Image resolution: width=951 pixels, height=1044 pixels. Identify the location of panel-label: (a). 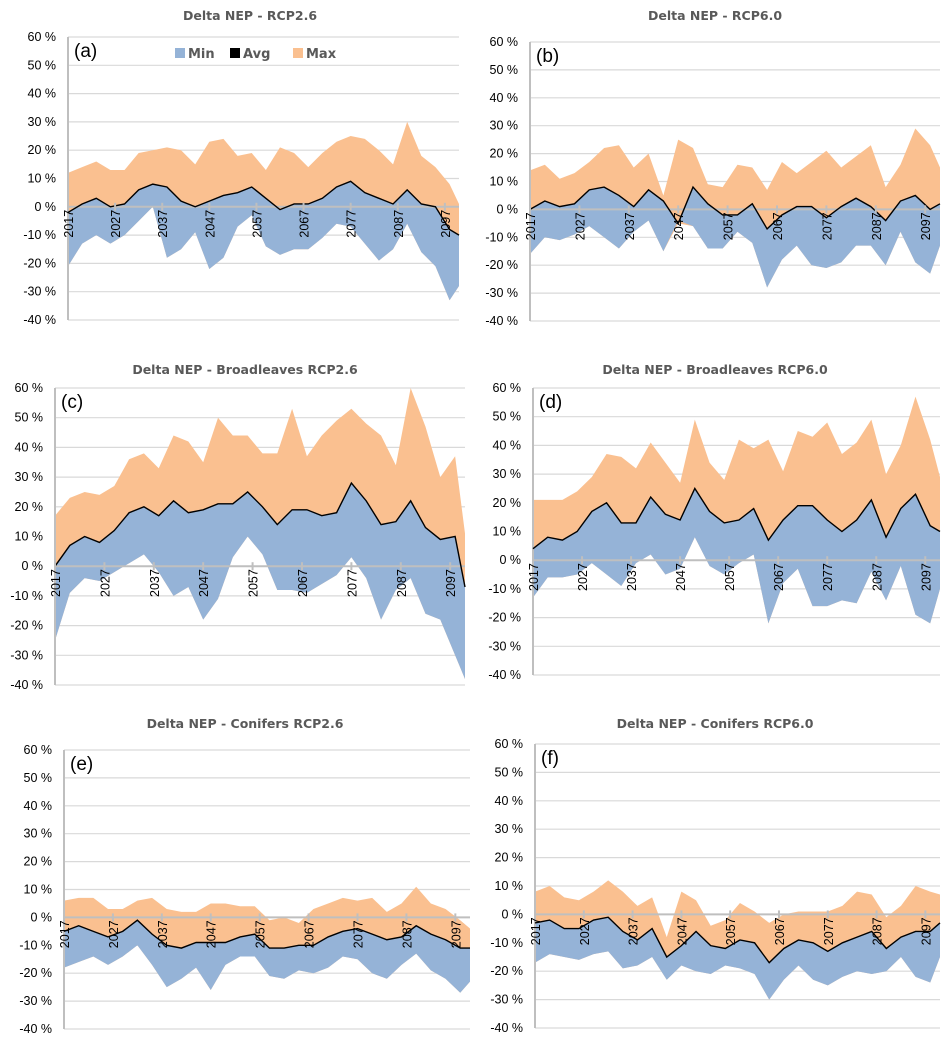
(85, 51).